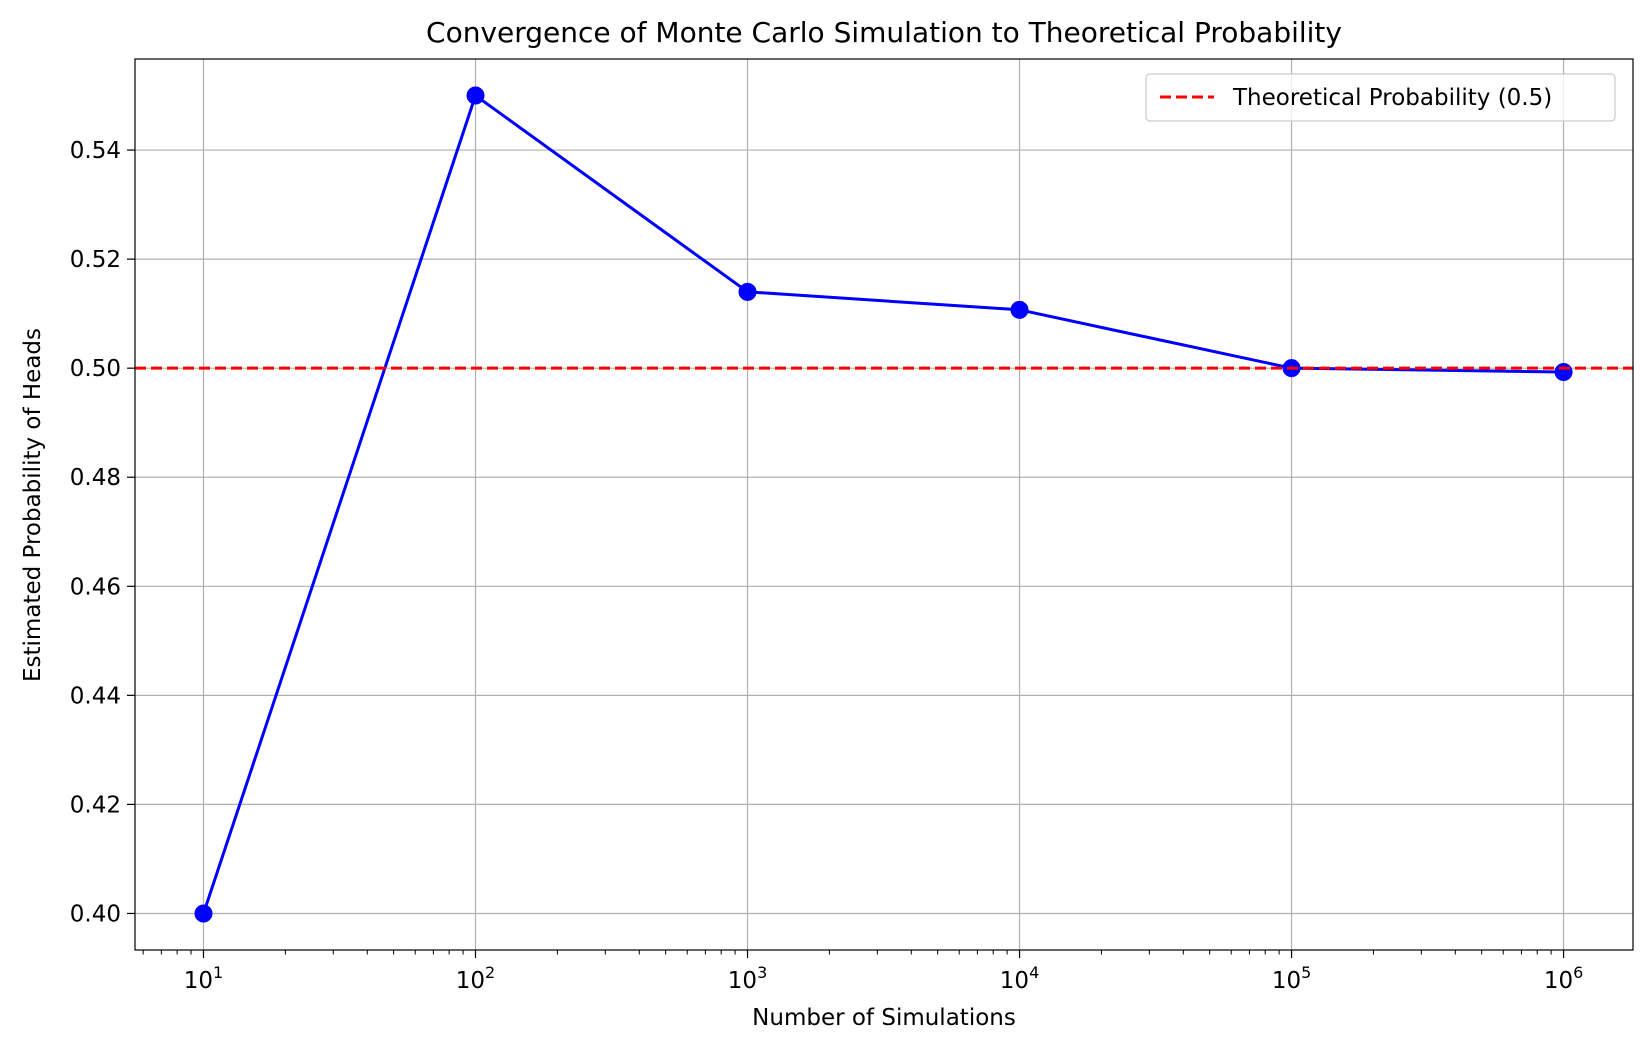 The height and width of the screenshot is (1049, 1641). What do you see at coordinates (1291, 978) in the screenshot?
I see `x-tick-label-4: 10⁵` at bounding box center [1291, 978].